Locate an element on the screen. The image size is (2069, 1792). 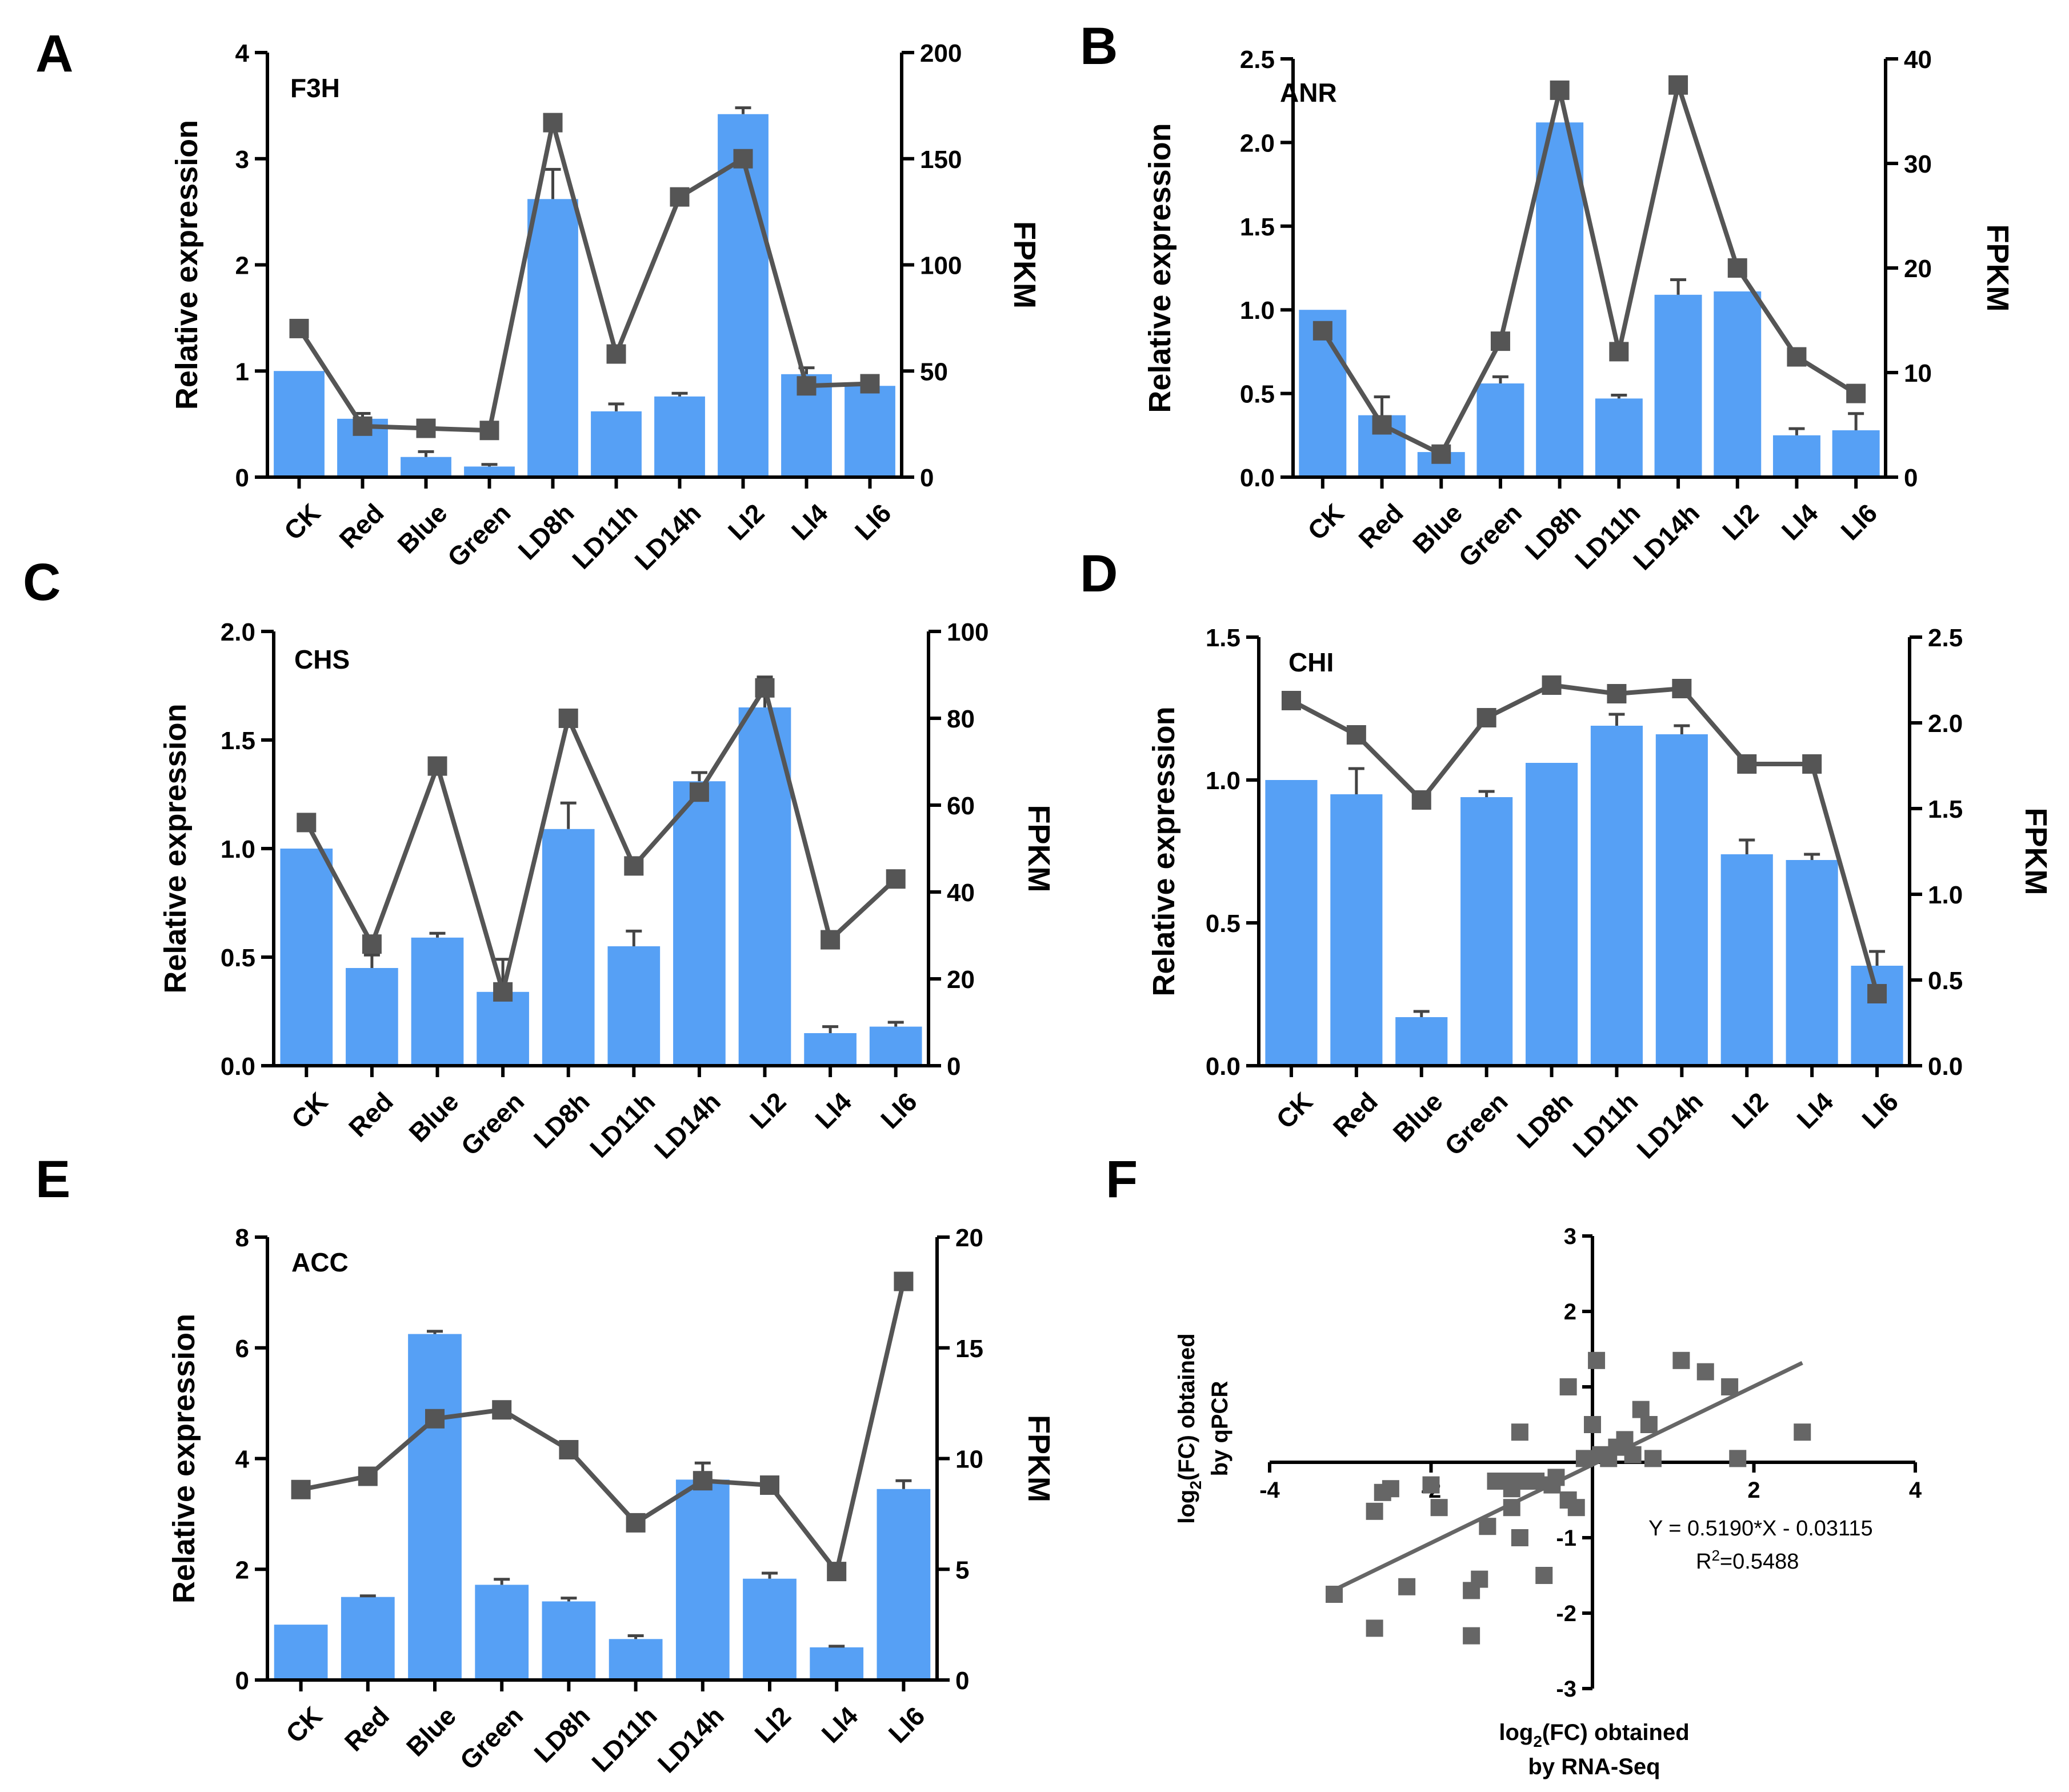
r-squared-superscript: 2 is located at coordinates (1715, 1555).